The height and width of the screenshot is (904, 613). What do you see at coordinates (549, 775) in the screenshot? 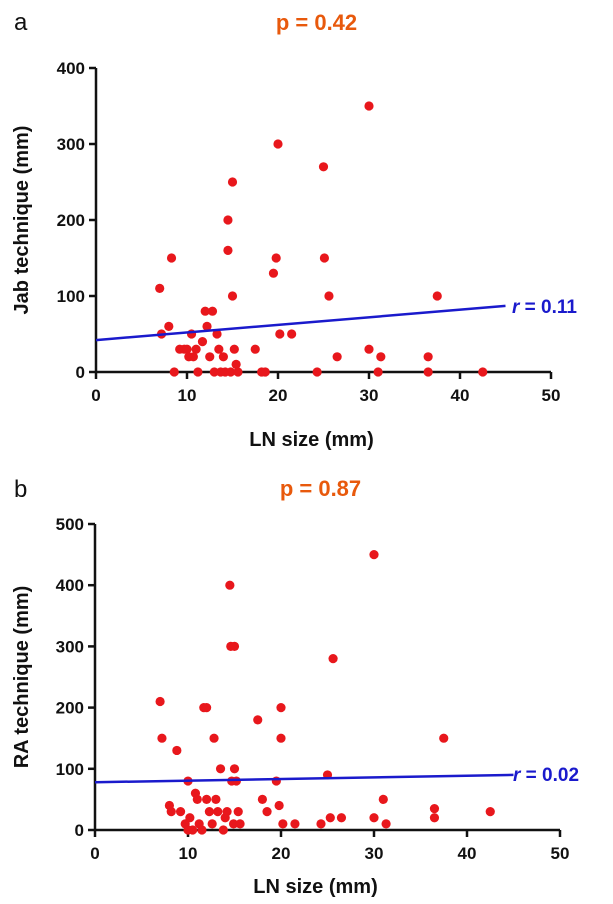
I see `r-value: = 0.02` at bounding box center [549, 775].